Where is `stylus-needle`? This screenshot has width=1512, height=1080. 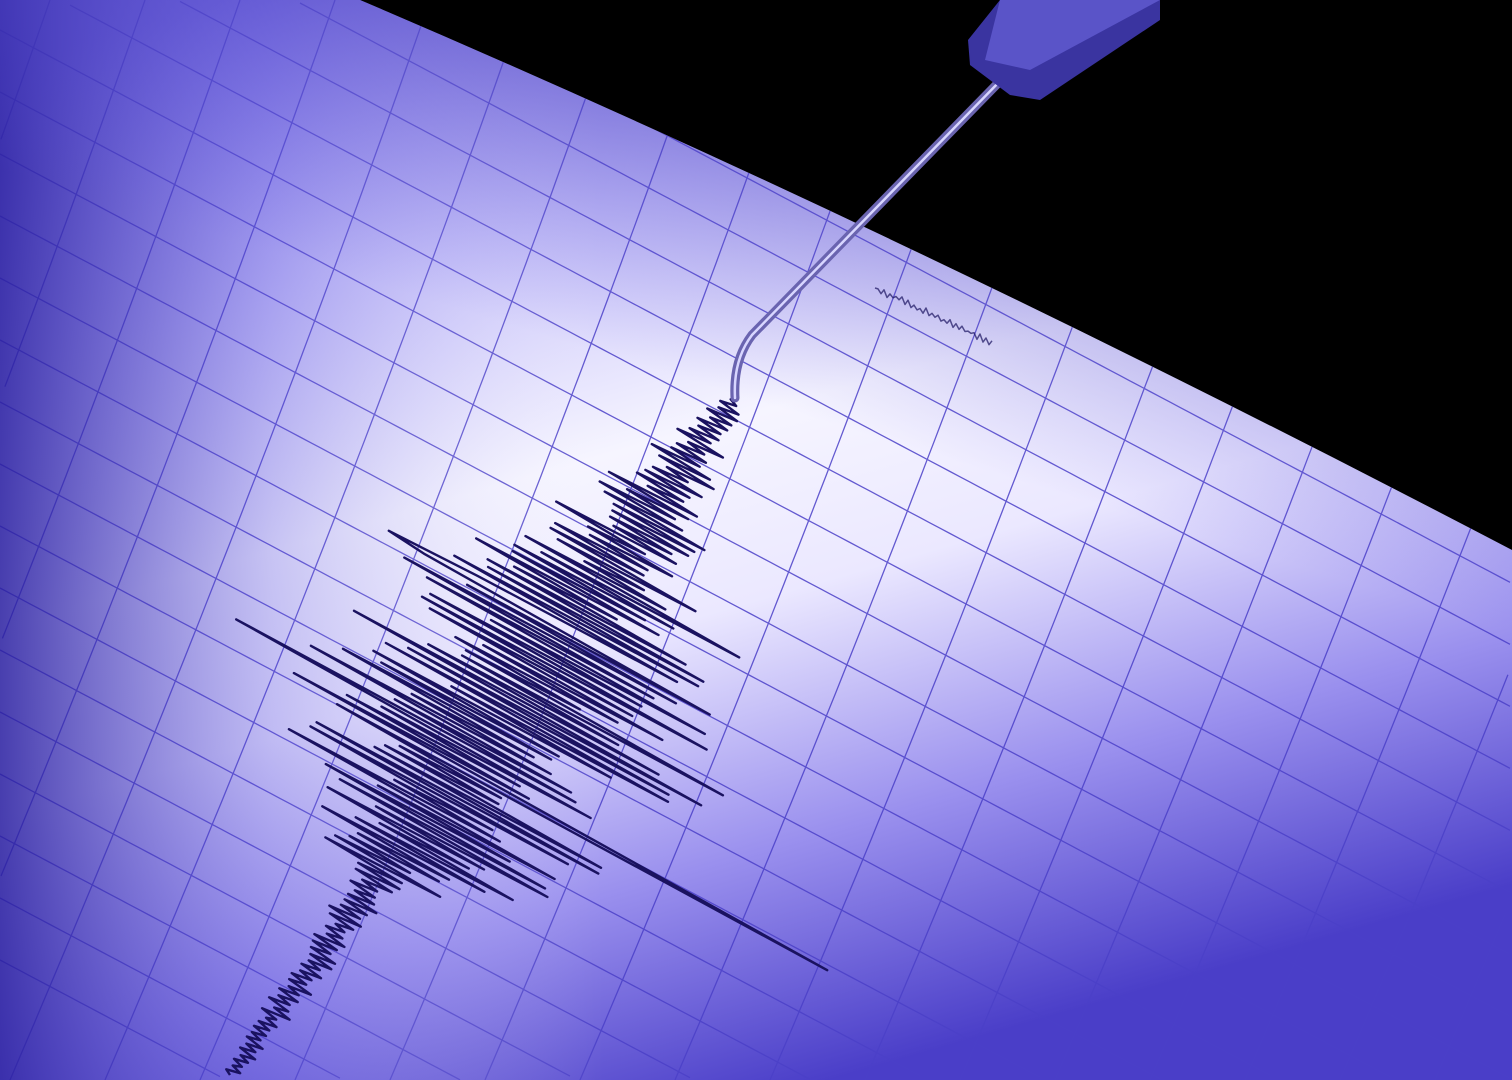
stylus-needle is located at coordinates (945, 201).